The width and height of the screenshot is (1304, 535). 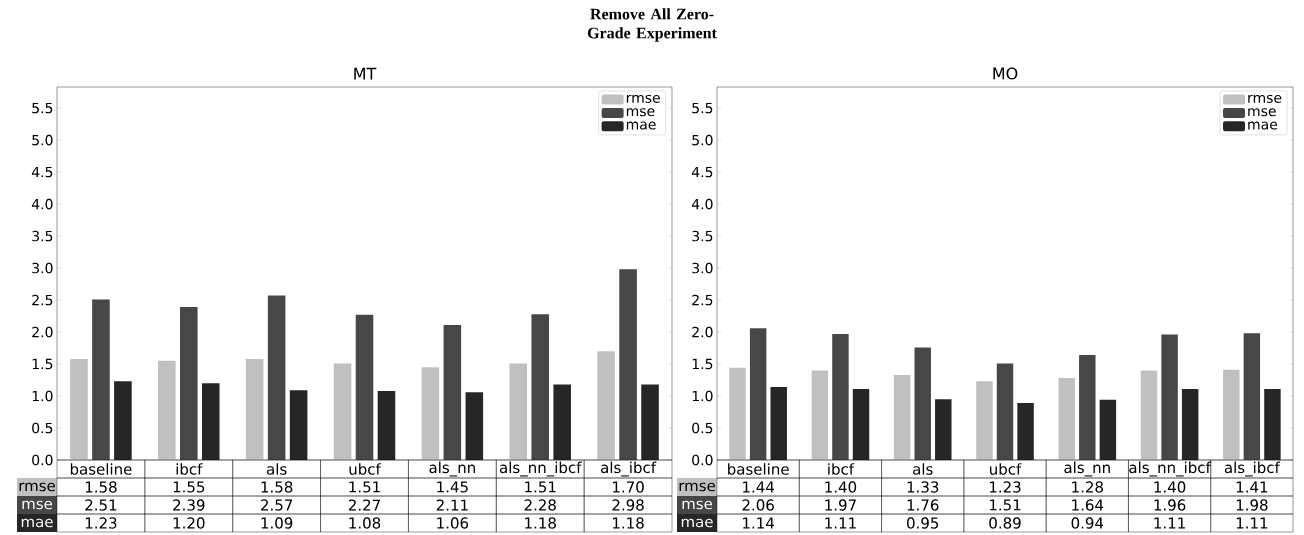 What do you see at coordinates (923, 505) in the screenshot?
I see `data-label: 1.76` at bounding box center [923, 505].